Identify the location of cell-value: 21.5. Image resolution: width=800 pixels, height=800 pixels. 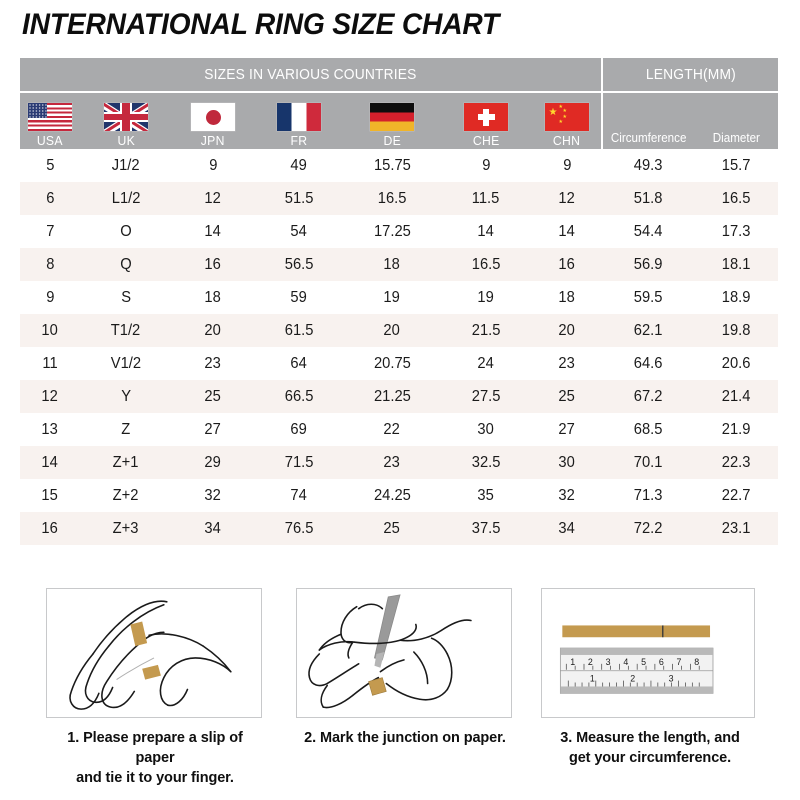
(486, 330).